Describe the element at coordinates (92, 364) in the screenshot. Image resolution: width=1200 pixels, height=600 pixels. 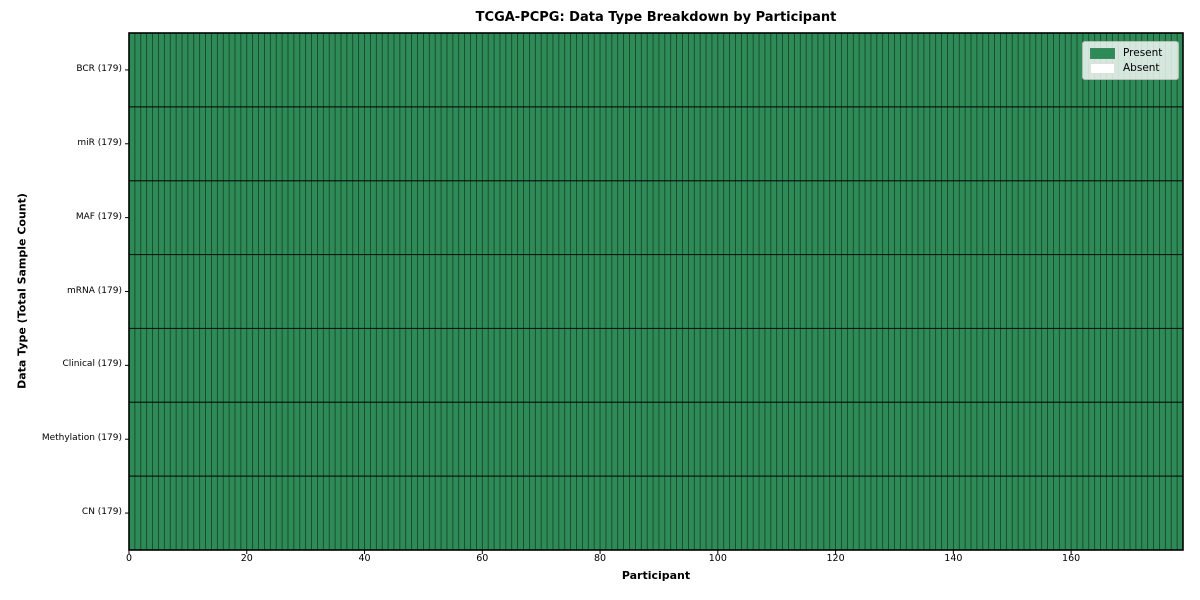
I see `y-tick-label: Clinical (179)` at that location.